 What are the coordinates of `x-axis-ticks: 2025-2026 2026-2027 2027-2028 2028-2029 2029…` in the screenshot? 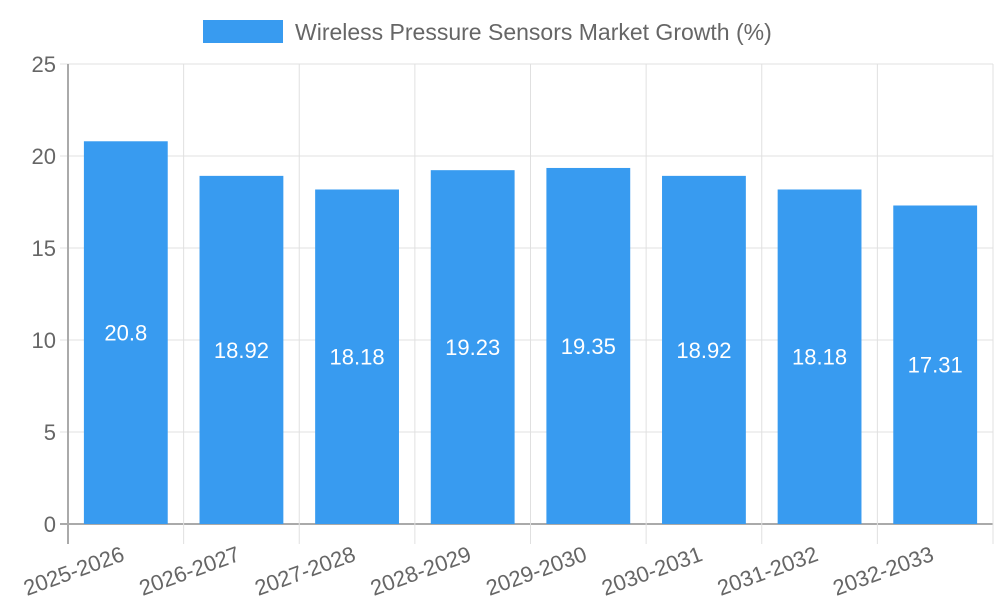 It's located at (478, 570).